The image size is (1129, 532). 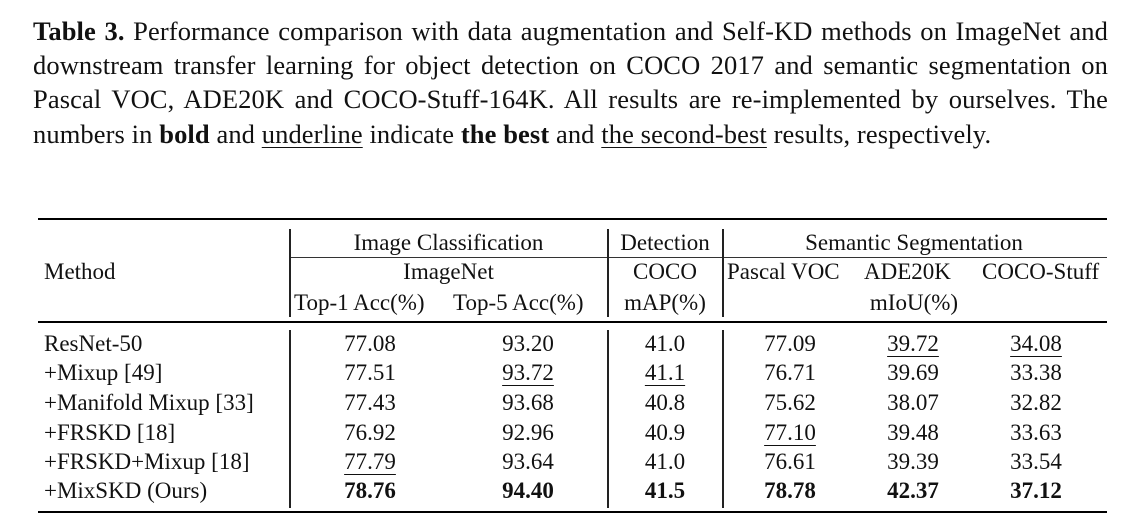 I want to click on header-dataset-ade: ADE20K, so click(x=907, y=271).